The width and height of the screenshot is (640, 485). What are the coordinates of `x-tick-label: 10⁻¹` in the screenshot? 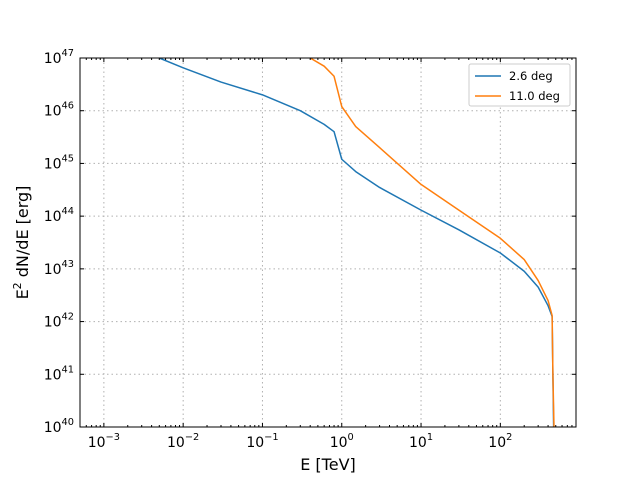 It's located at (262, 441).